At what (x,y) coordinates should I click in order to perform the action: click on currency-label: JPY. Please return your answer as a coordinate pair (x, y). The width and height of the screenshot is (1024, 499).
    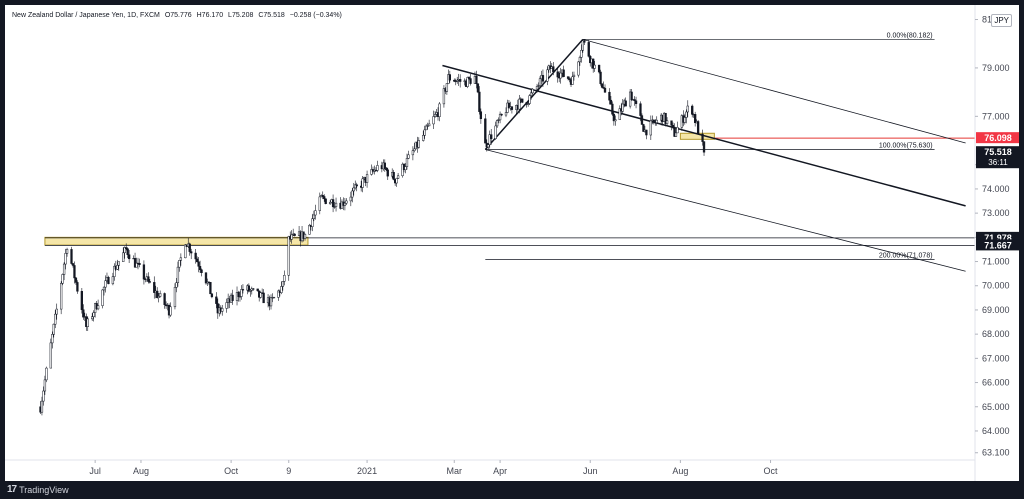
    Looking at the image, I should click on (1001, 20).